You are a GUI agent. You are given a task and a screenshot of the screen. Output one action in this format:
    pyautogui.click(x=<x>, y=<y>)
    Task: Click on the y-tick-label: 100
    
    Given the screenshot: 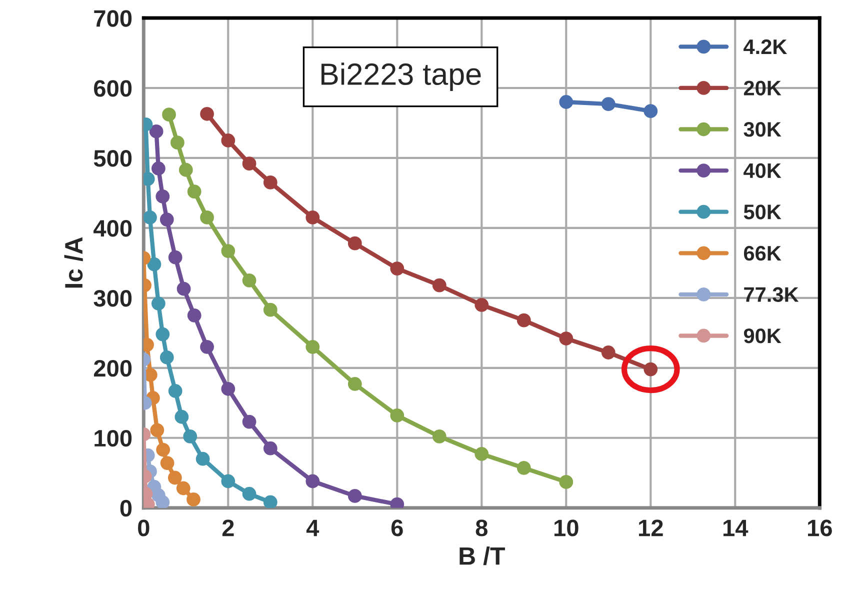 What is the action you would take?
    pyautogui.click(x=113, y=438)
    